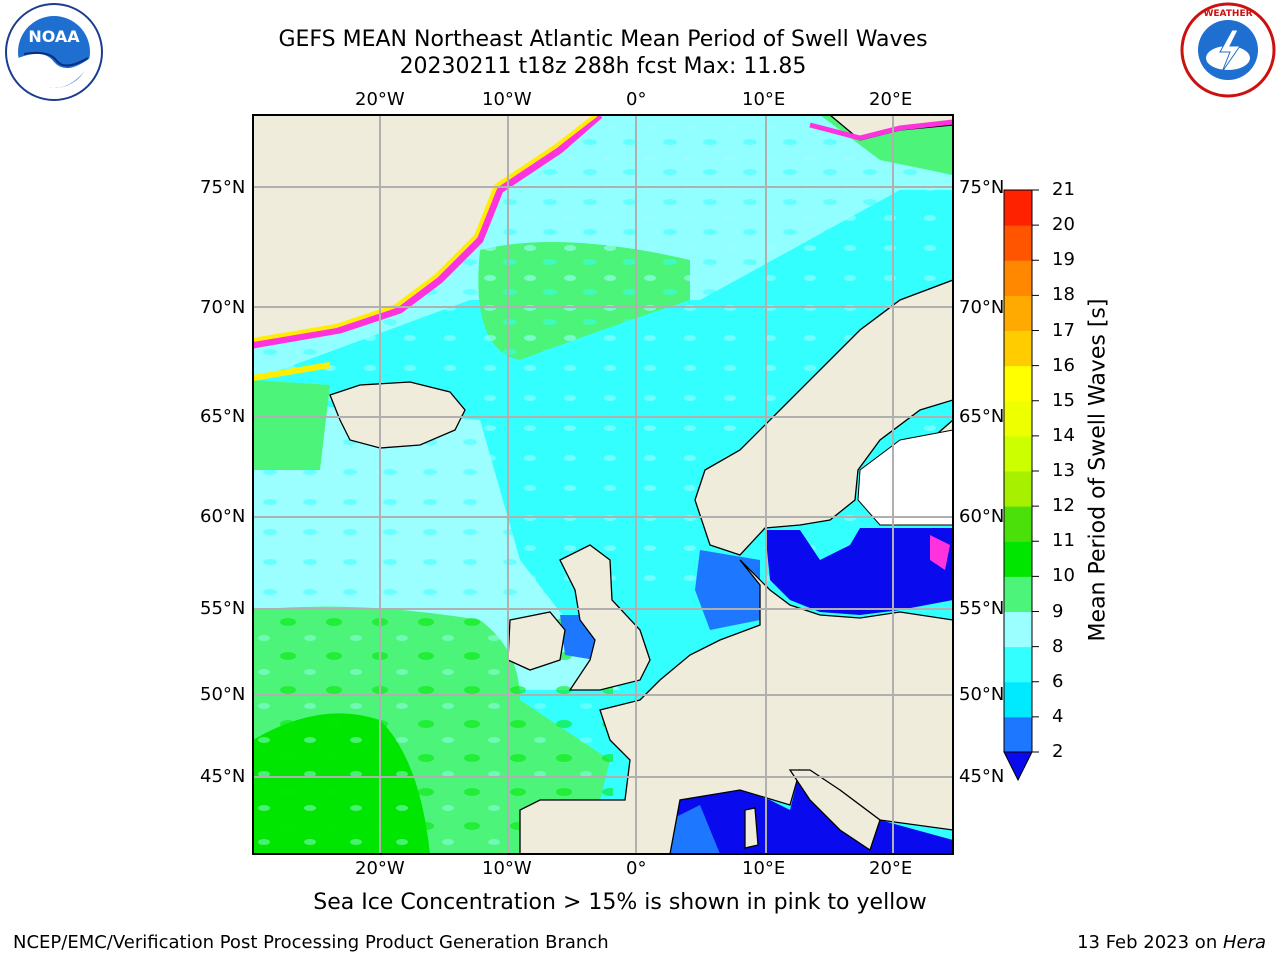  I want to click on colorbar-title: Mean Period of Swell Waves [s], so click(1098, 470).